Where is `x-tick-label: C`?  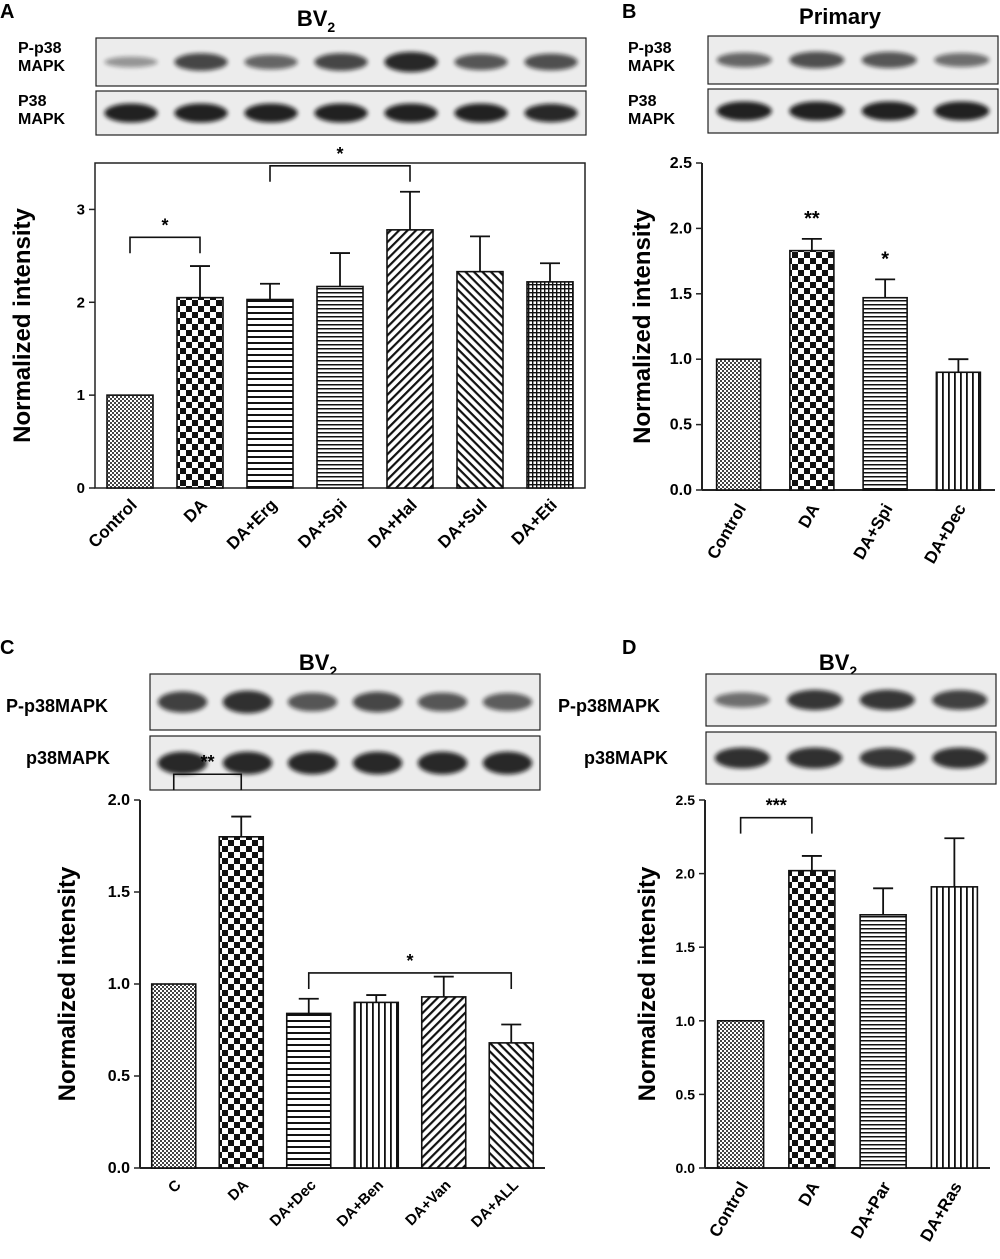 x-tick-label: C is located at coordinates (175, 1187).